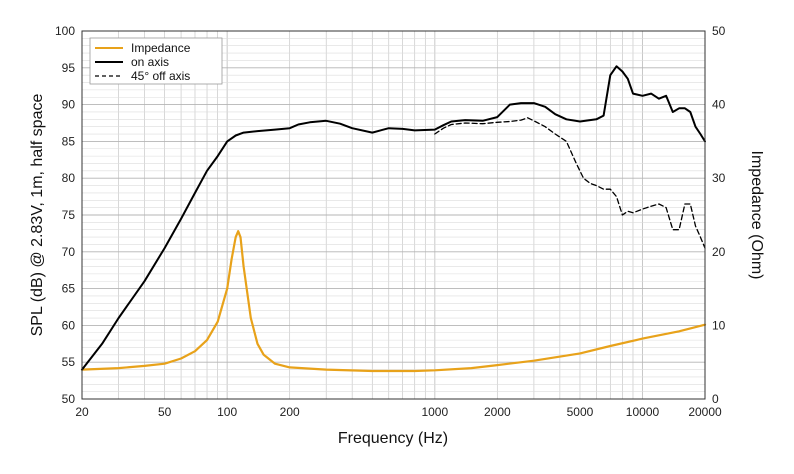 The image size is (794, 474). What do you see at coordinates (69, 399) in the screenshot?
I see `y-left-tick-label: 50` at bounding box center [69, 399].